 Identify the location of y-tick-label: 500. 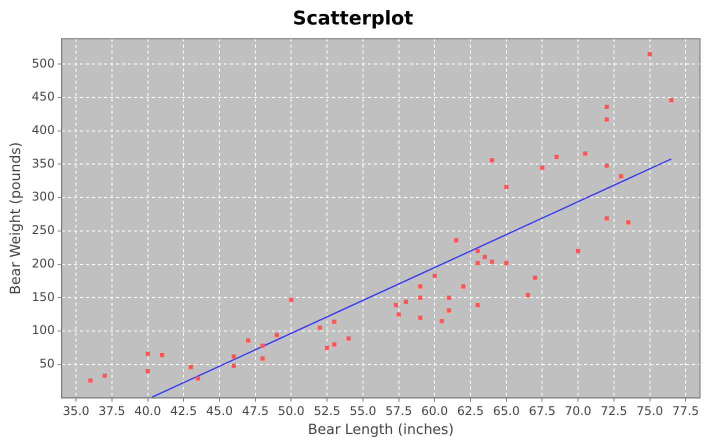
(43, 63).